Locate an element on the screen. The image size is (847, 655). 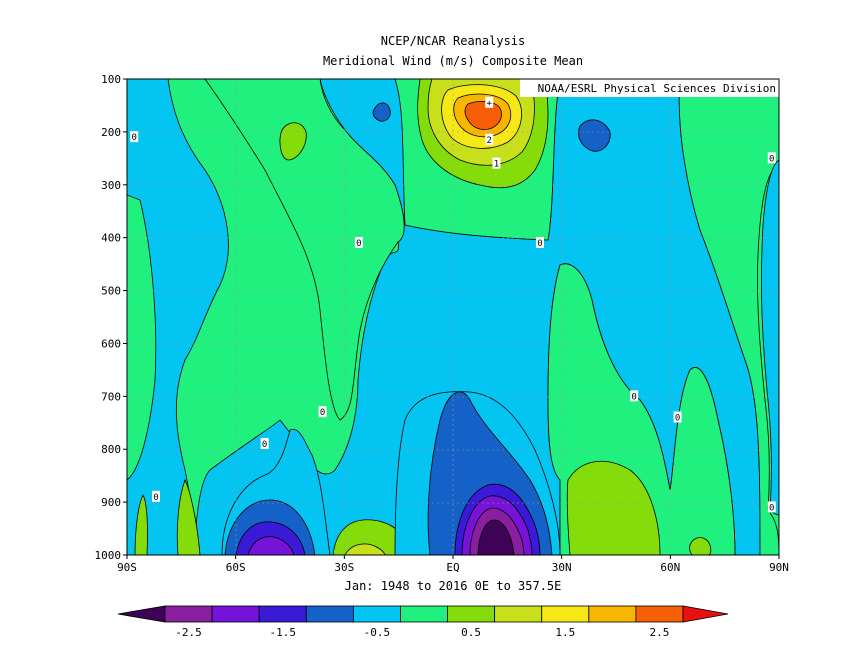
contour-label: 2 is located at coordinates (489, 141).